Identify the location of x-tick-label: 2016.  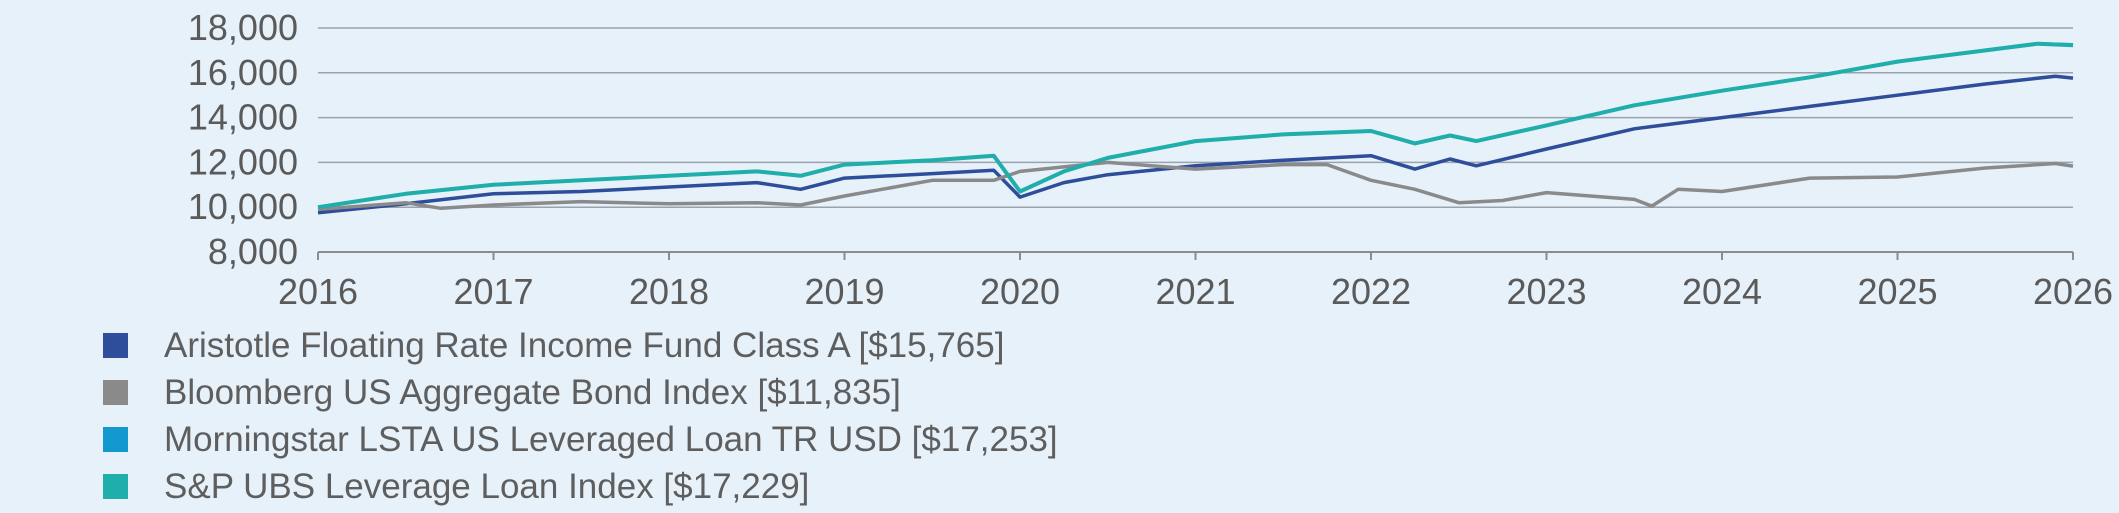
(318, 291).